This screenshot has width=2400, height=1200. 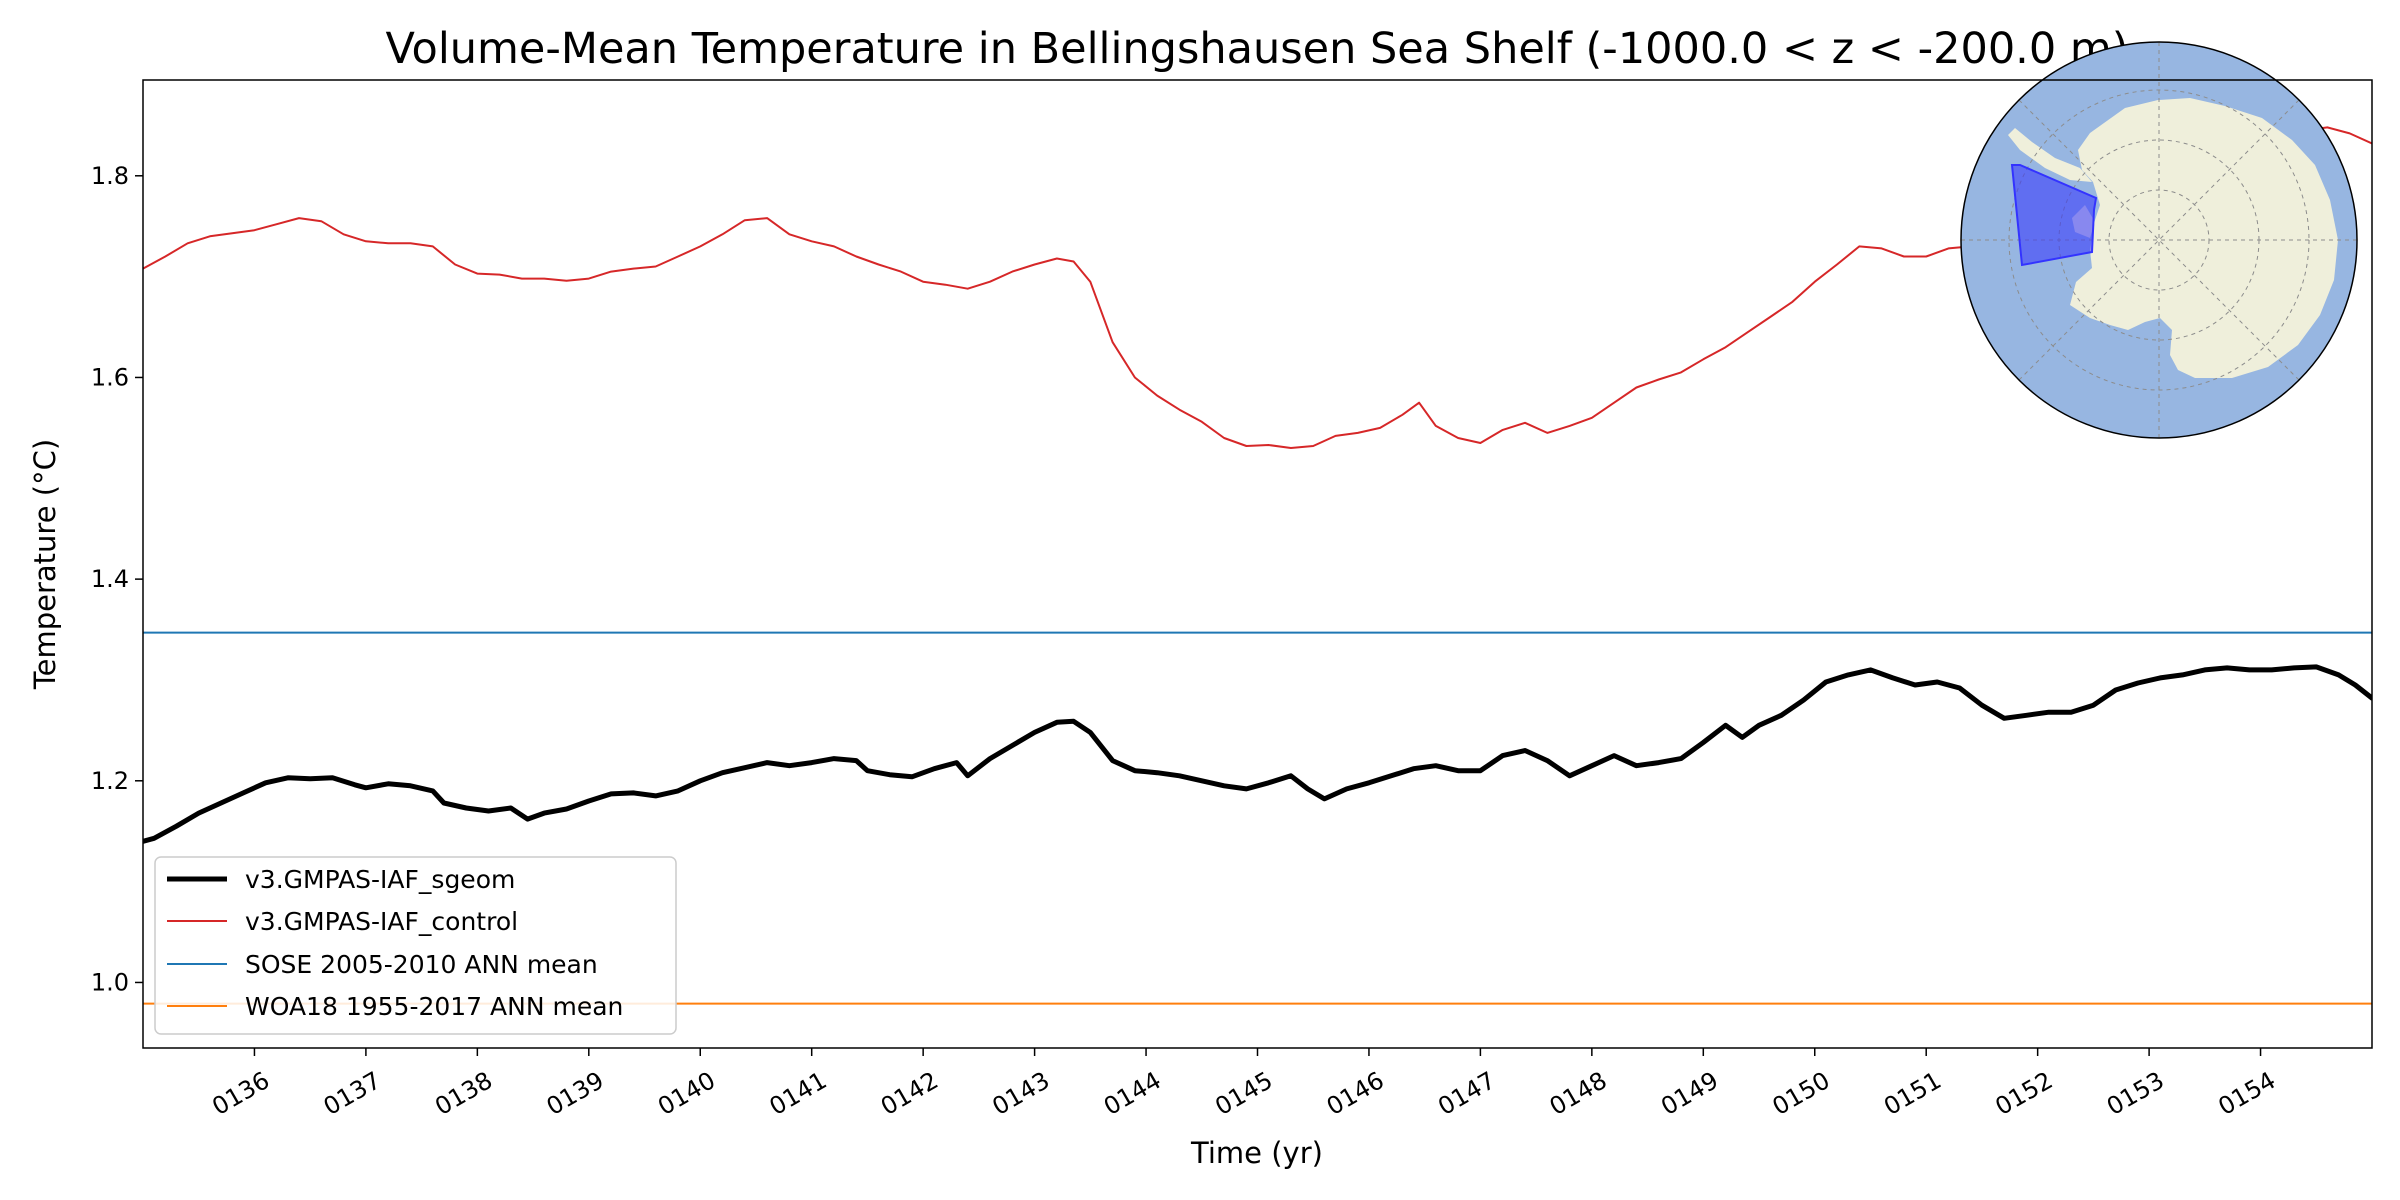 I want to click on legend-label-woa18: WOA18 1955-2017 ANN mean, so click(x=434, y=1006).